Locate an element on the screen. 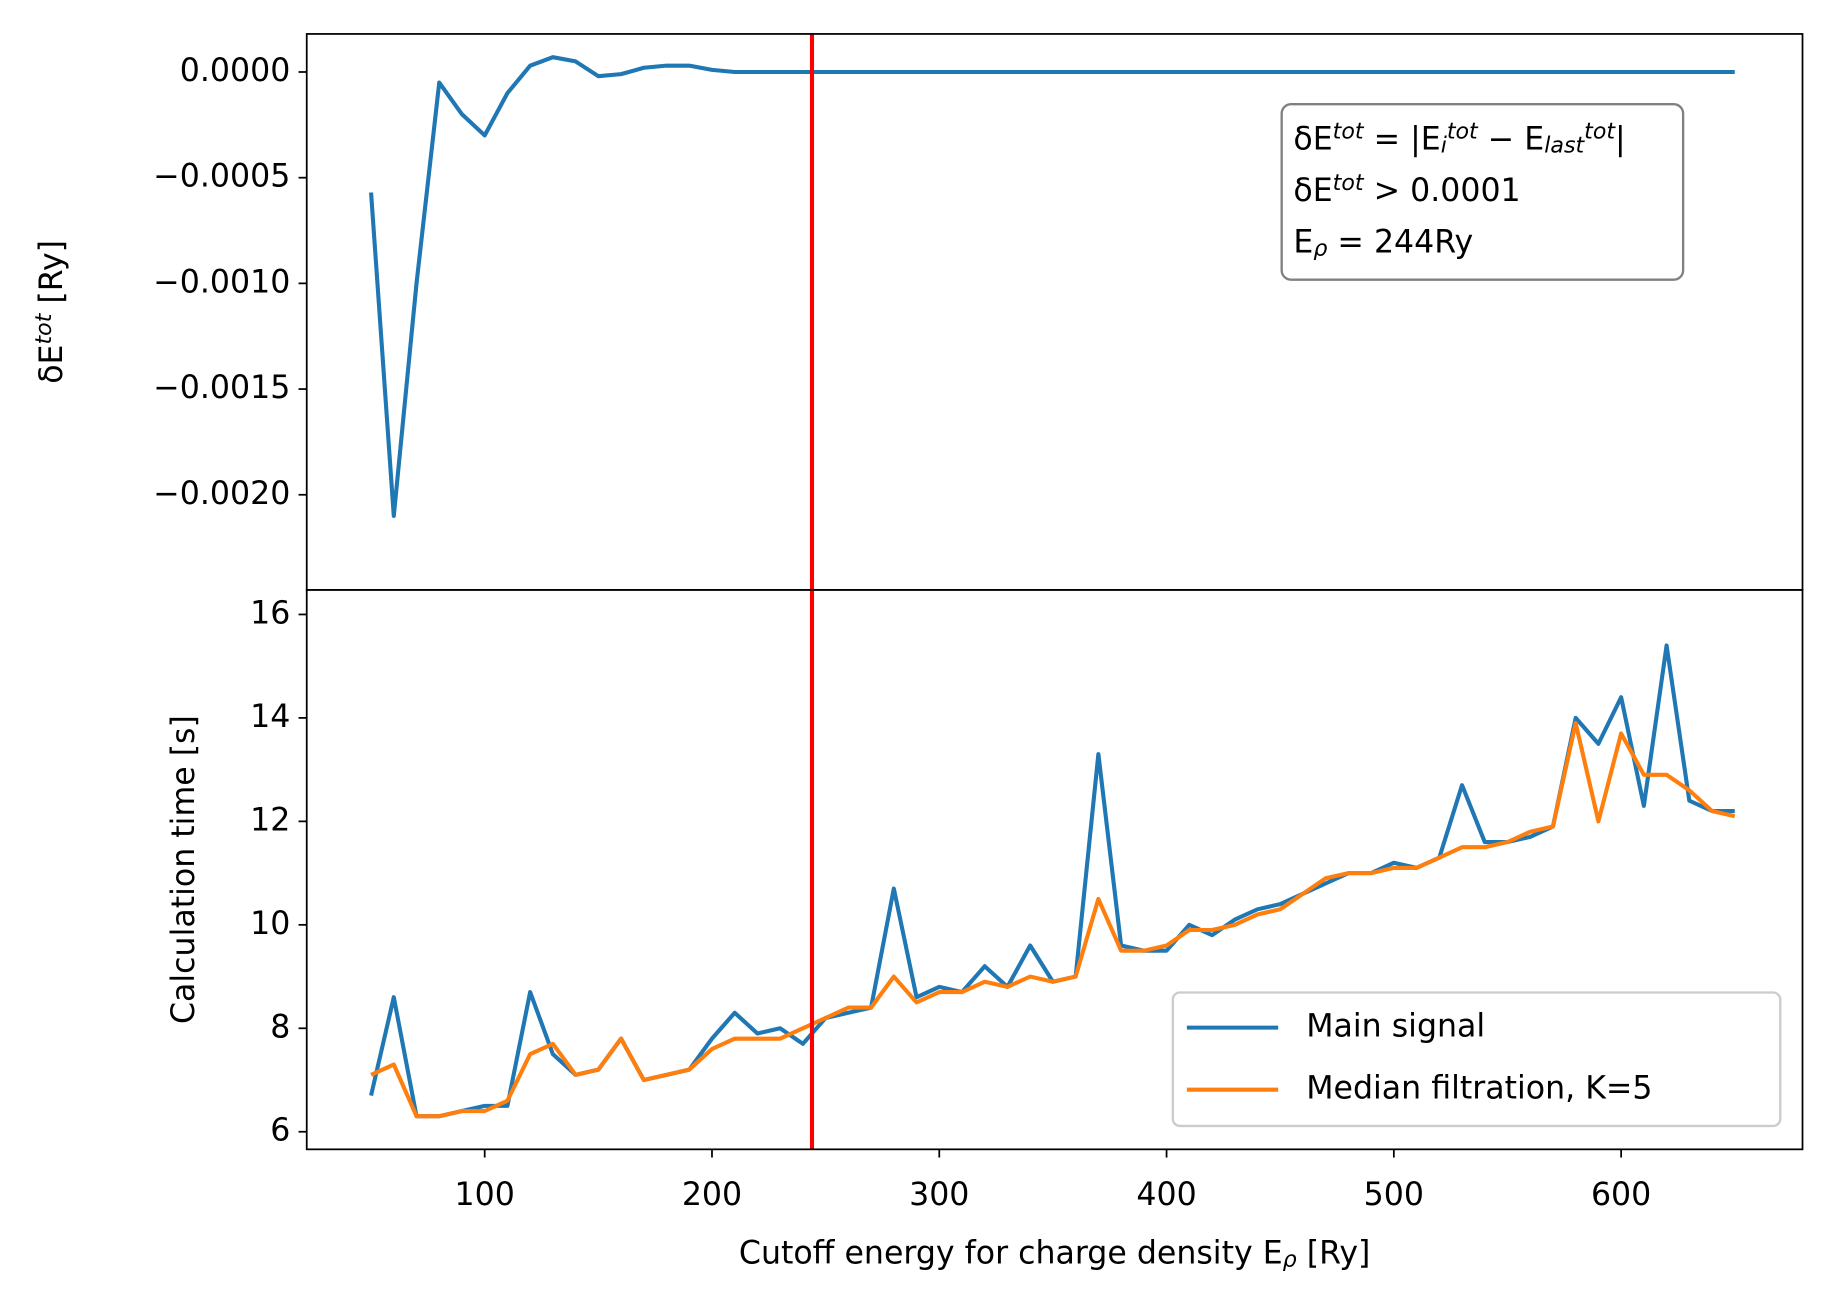 This screenshot has width=1826, height=1305. x-tick-label: 300 is located at coordinates (939, 1195).